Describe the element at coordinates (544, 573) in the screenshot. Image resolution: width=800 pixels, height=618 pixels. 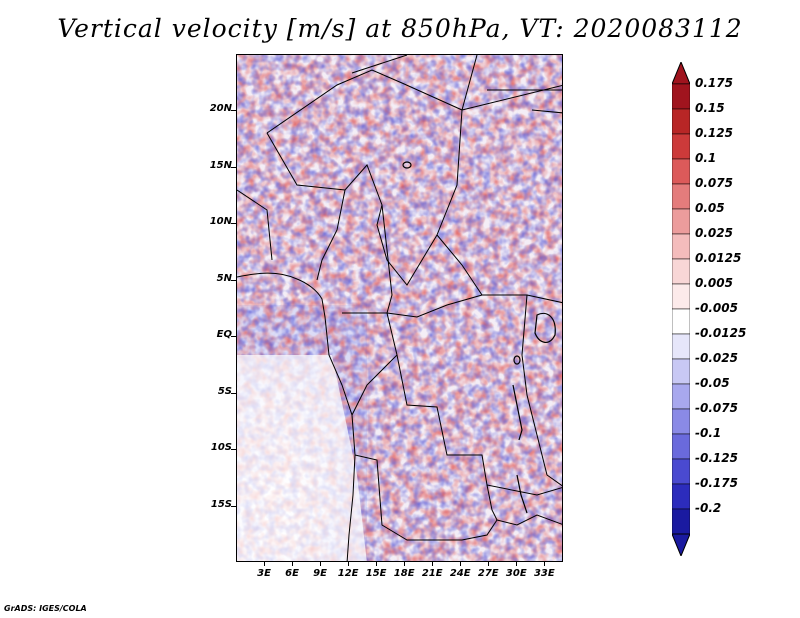
I see `lon-tick-label: 33E` at that location.